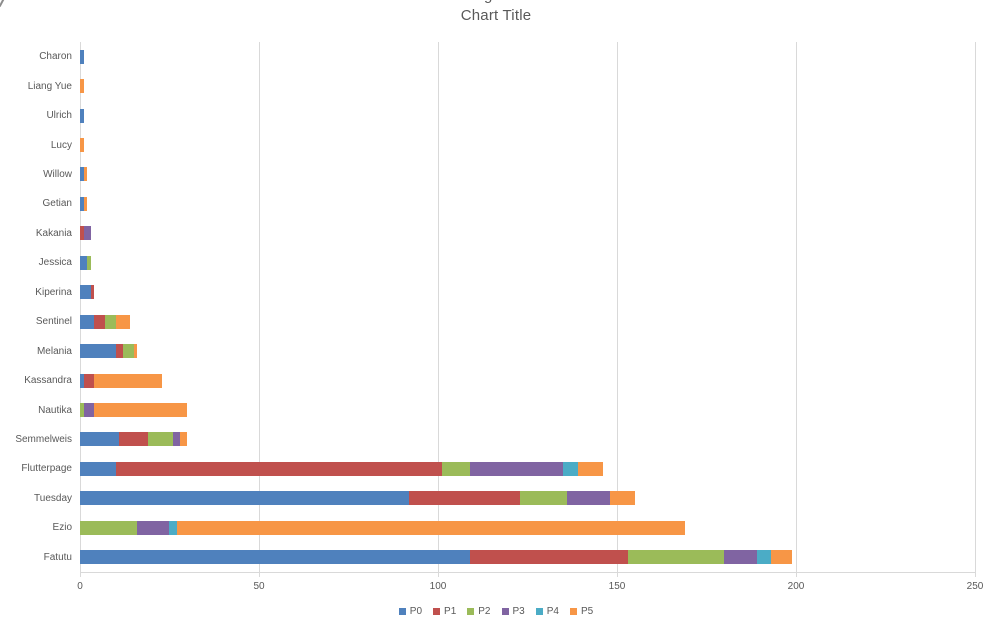 This screenshot has height=631, width=992. I want to click on bar-segment-p0-fatutu, so click(275, 557).